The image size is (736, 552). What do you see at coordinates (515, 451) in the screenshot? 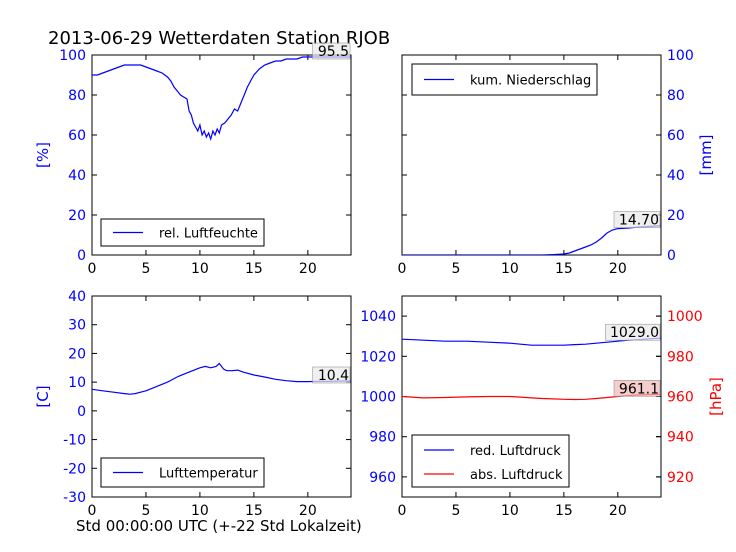
I see `legend-label: red. Luftdruck` at bounding box center [515, 451].